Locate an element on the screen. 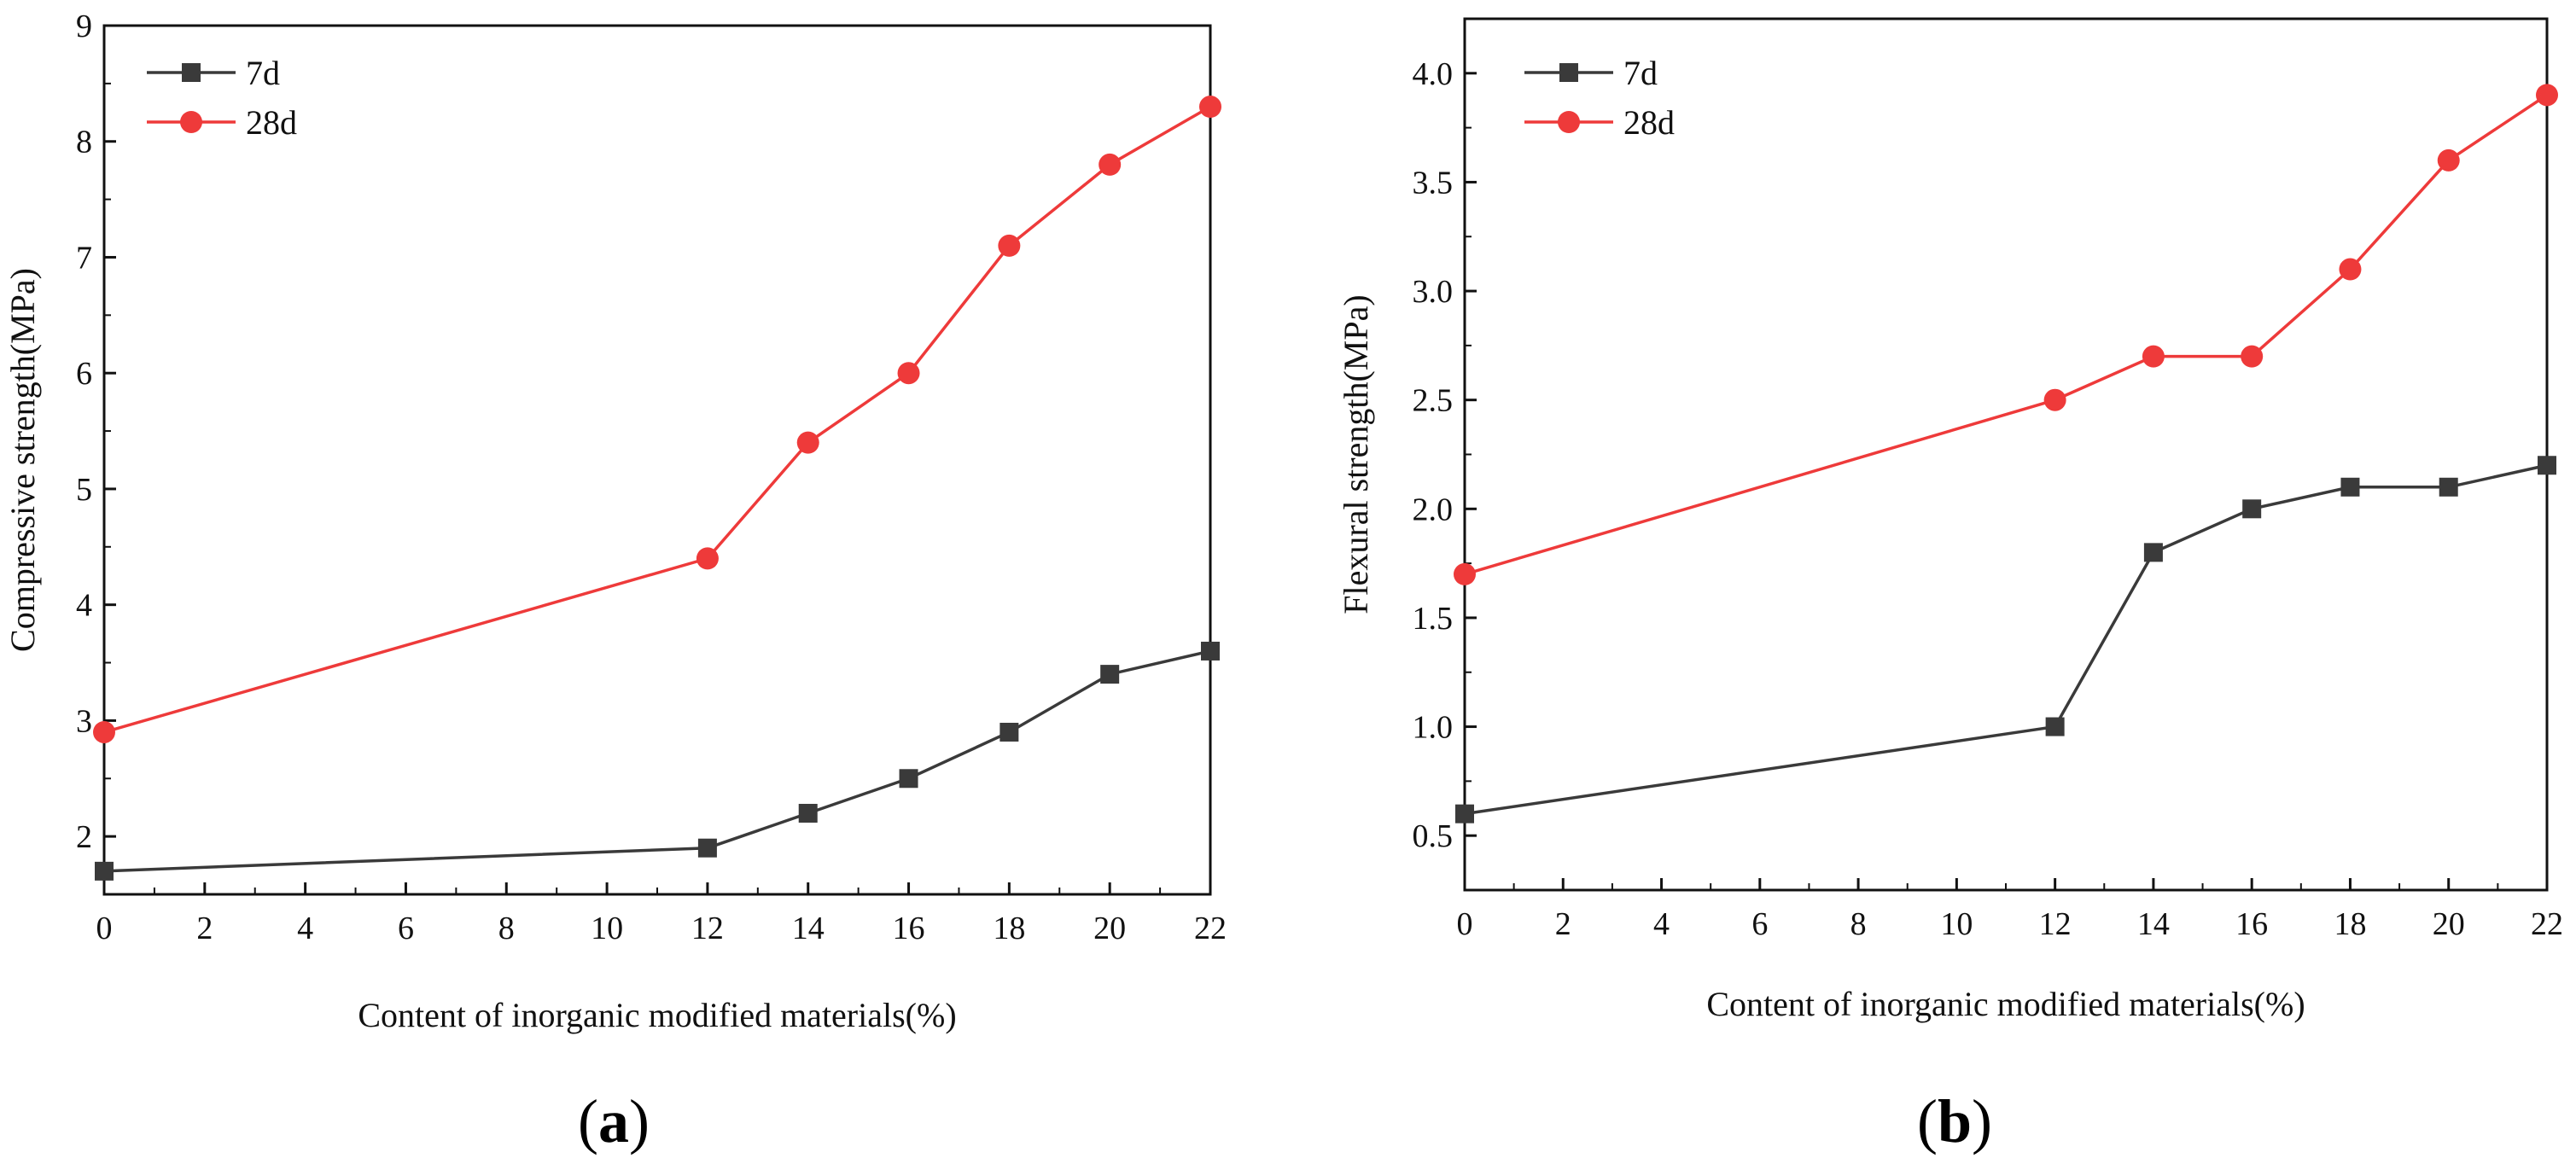 The height and width of the screenshot is (1164, 2576). series-line-7d is located at coordinates (2006, 639).